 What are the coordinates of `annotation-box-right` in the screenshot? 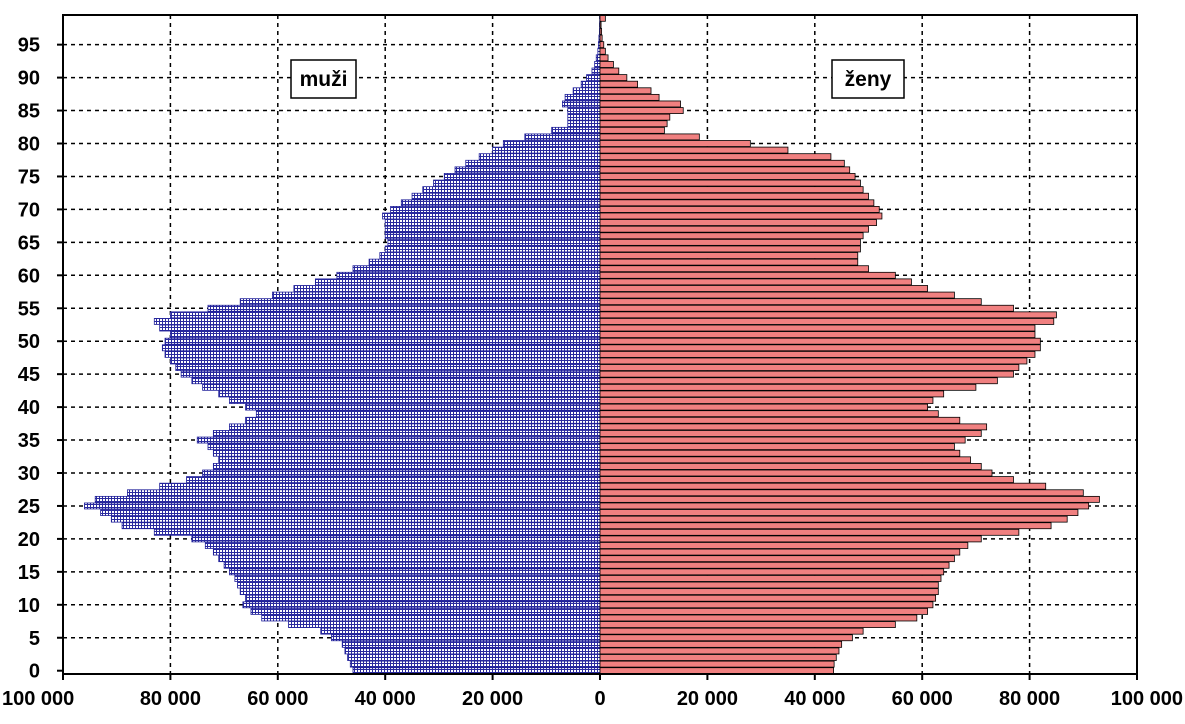 It's located at (868, 79).